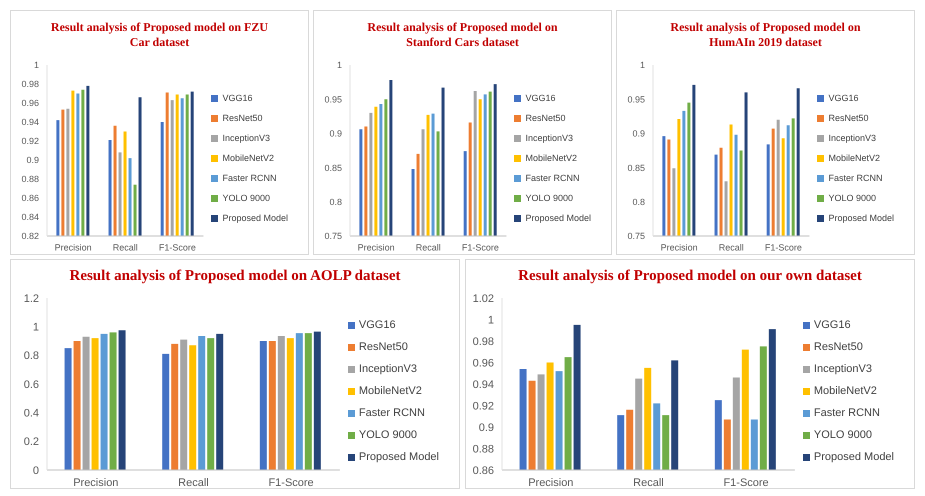 The width and height of the screenshot is (925, 496). Describe the element at coordinates (31, 298) in the screenshot. I see `y-tick-label: 1.2` at that location.